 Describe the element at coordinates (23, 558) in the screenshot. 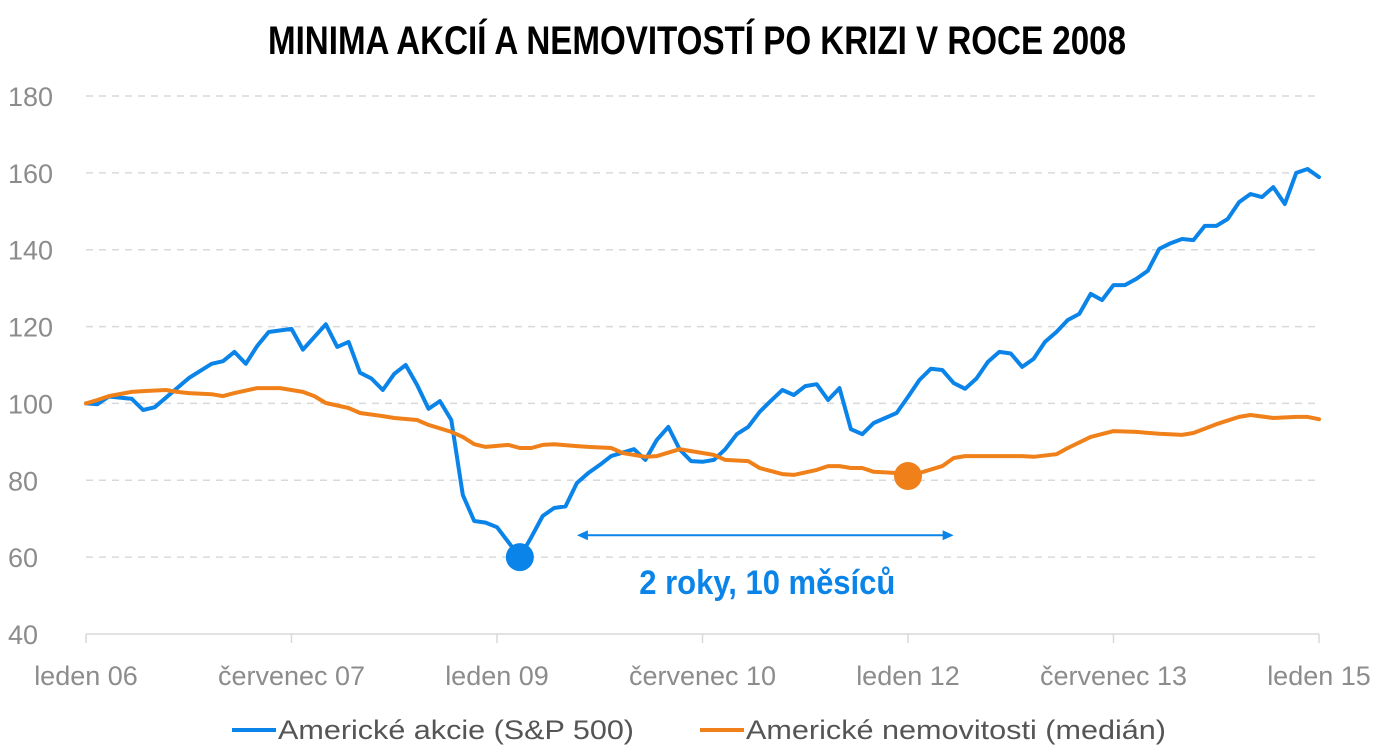

I see `y-tick-label: 60` at that location.